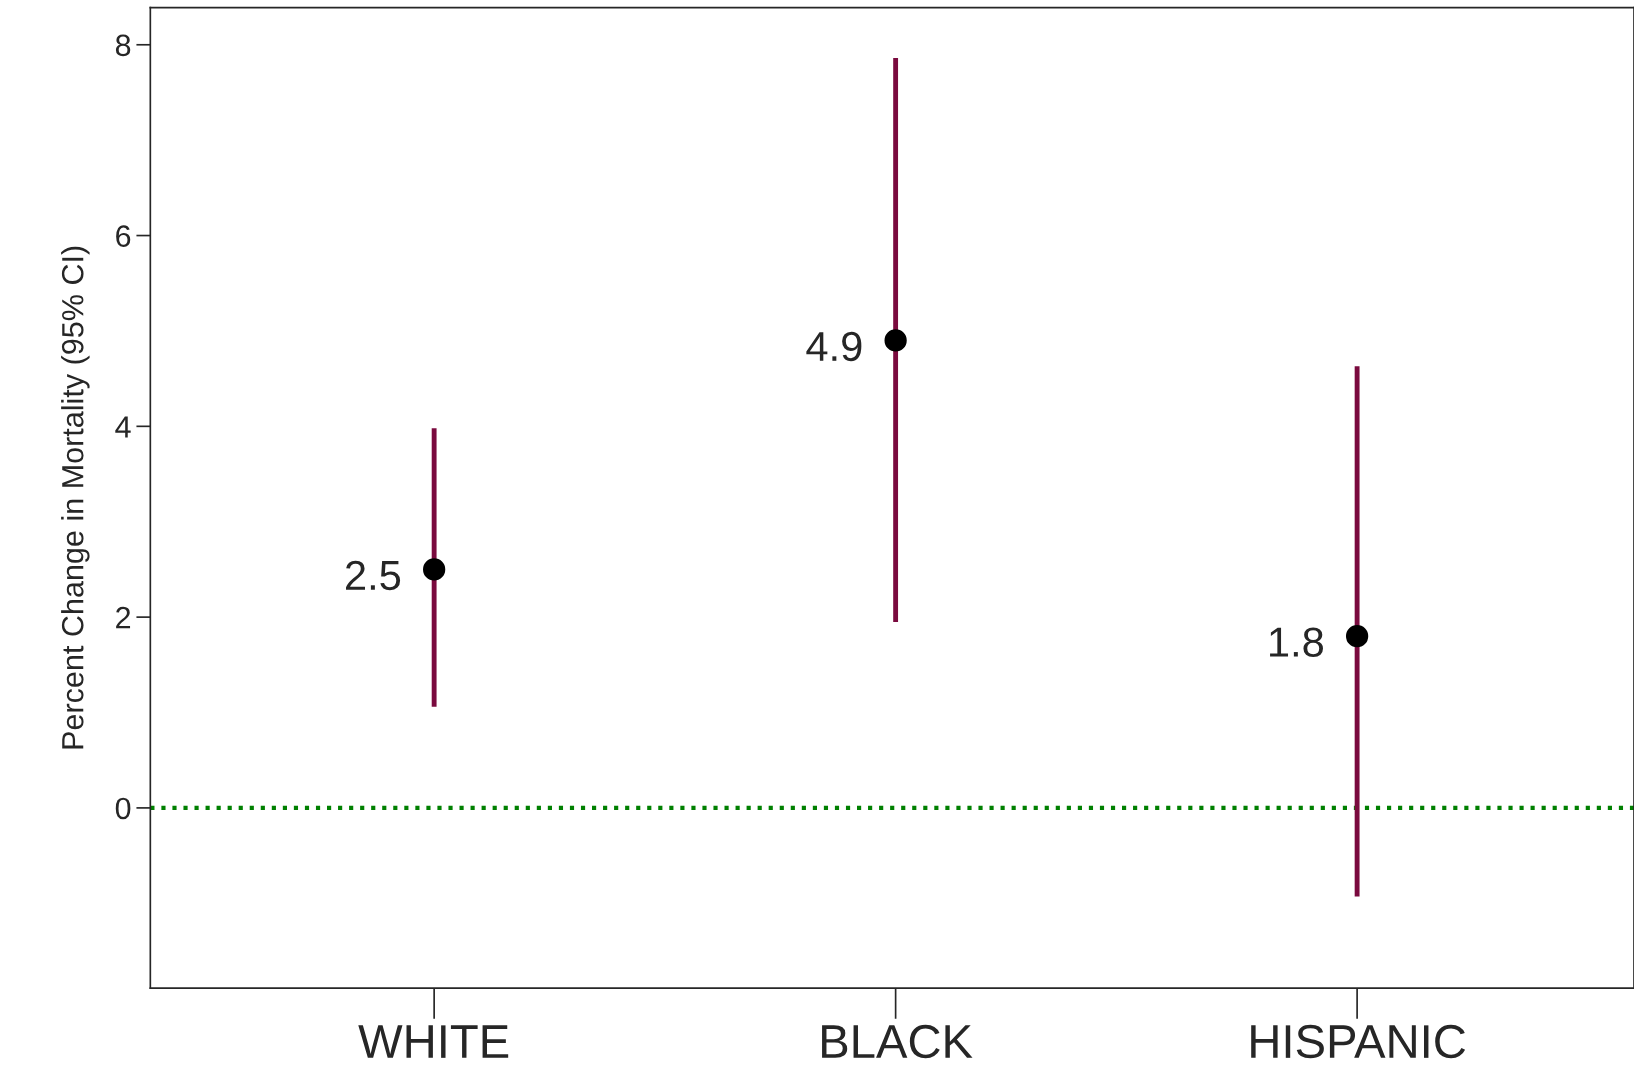 The image size is (1634, 1080). Describe the element at coordinates (1296, 642) in the screenshot. I see `data-label: 1.8` at that location.